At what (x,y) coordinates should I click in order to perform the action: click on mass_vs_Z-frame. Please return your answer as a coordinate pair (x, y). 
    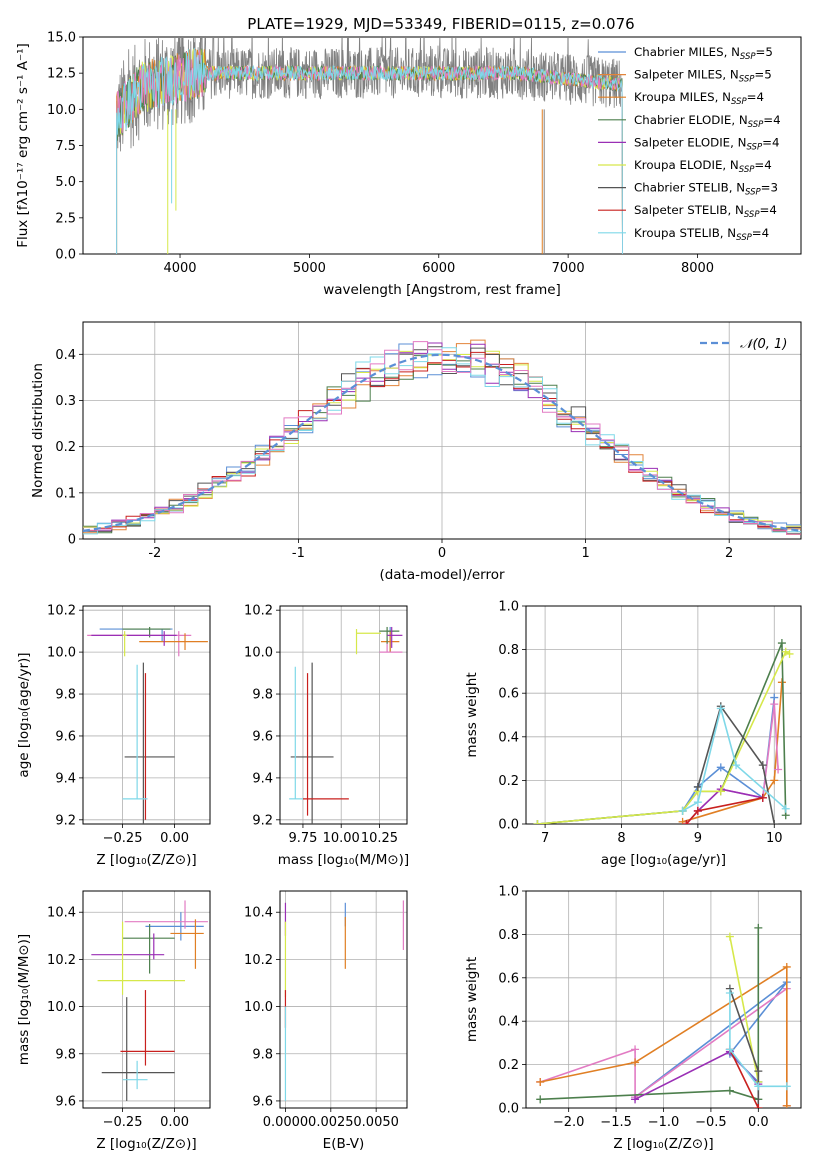
    Looking at the image, I should click on (146, 999).